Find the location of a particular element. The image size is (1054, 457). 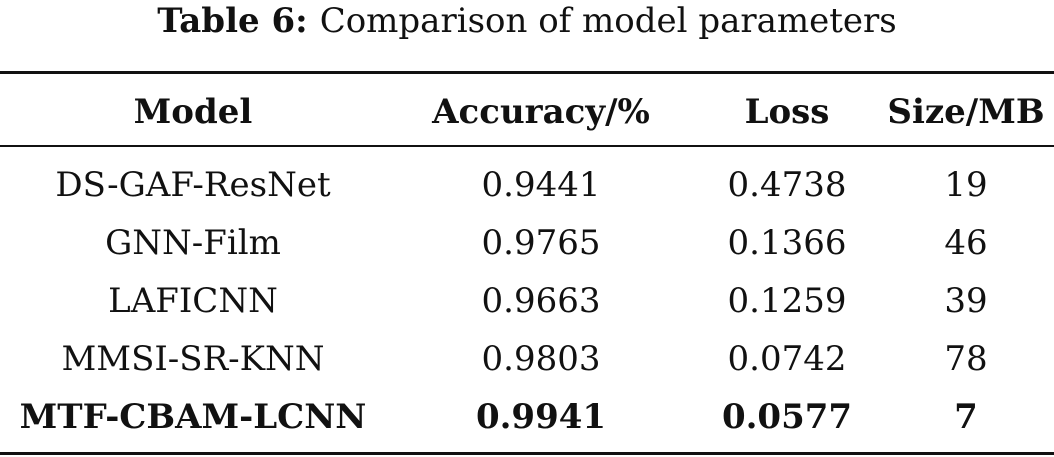

cell-loss: 0.4738 is located at coordinates (787, 185).